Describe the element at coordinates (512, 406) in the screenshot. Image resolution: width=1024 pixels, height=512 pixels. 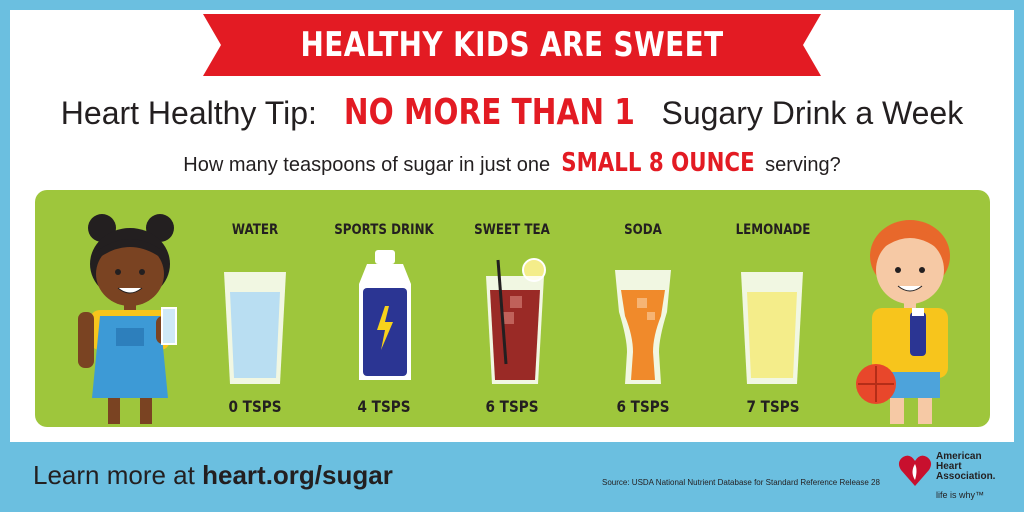
I see `drink-tsps-sweet-tea: 6 TSPS` at that location.